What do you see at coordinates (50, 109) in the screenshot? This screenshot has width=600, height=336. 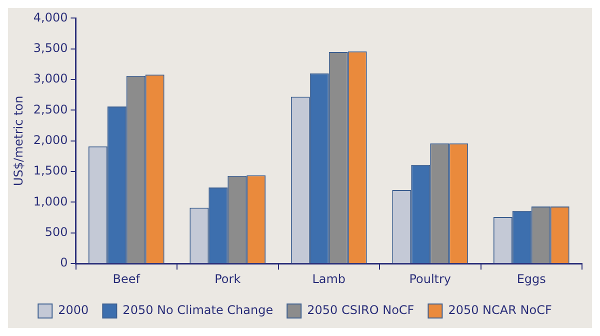 I see `y-tick-label: 2,500` at bounding box center [50, 109].